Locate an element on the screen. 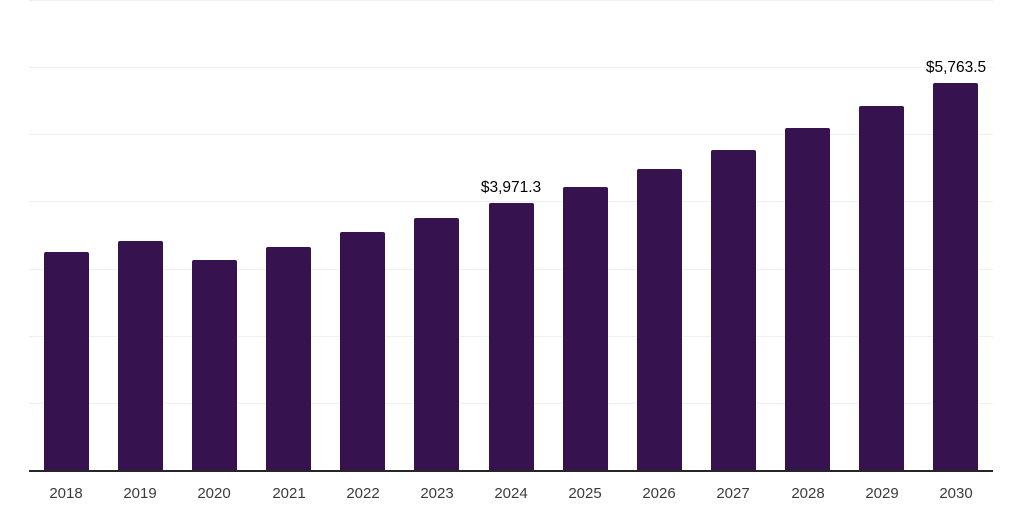 This screenshot has height=512, width=1024. x-tick-2026: 2026 is located at coordinates (659, 493).